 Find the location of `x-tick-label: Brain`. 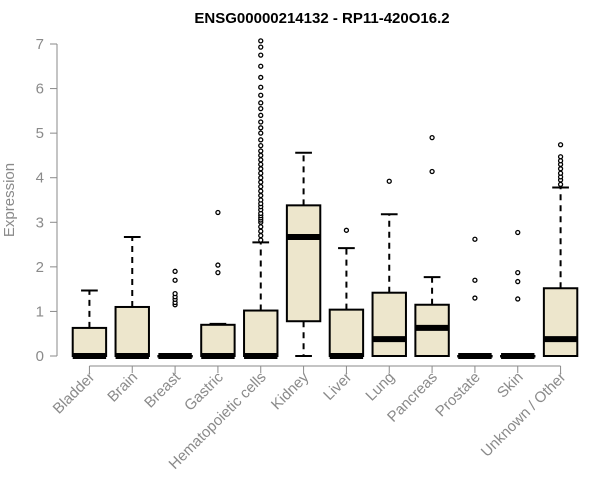

x-tick-label: Brain is located at coordinates (122, 387).